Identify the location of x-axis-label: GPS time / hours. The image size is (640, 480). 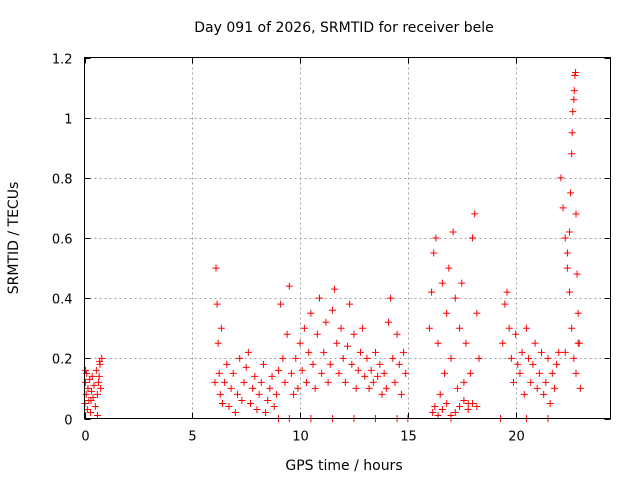
(343, 466).